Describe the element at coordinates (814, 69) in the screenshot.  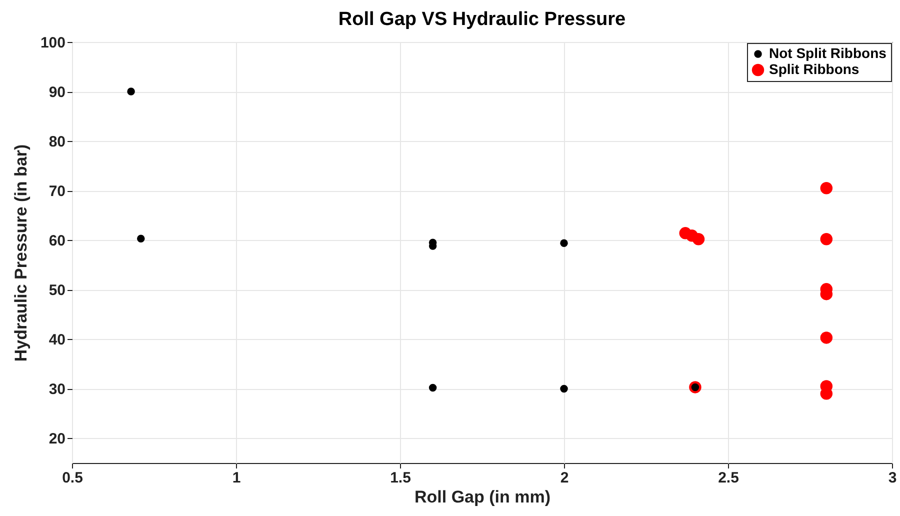
I see `legend-label: Split Ribbons` at that location.